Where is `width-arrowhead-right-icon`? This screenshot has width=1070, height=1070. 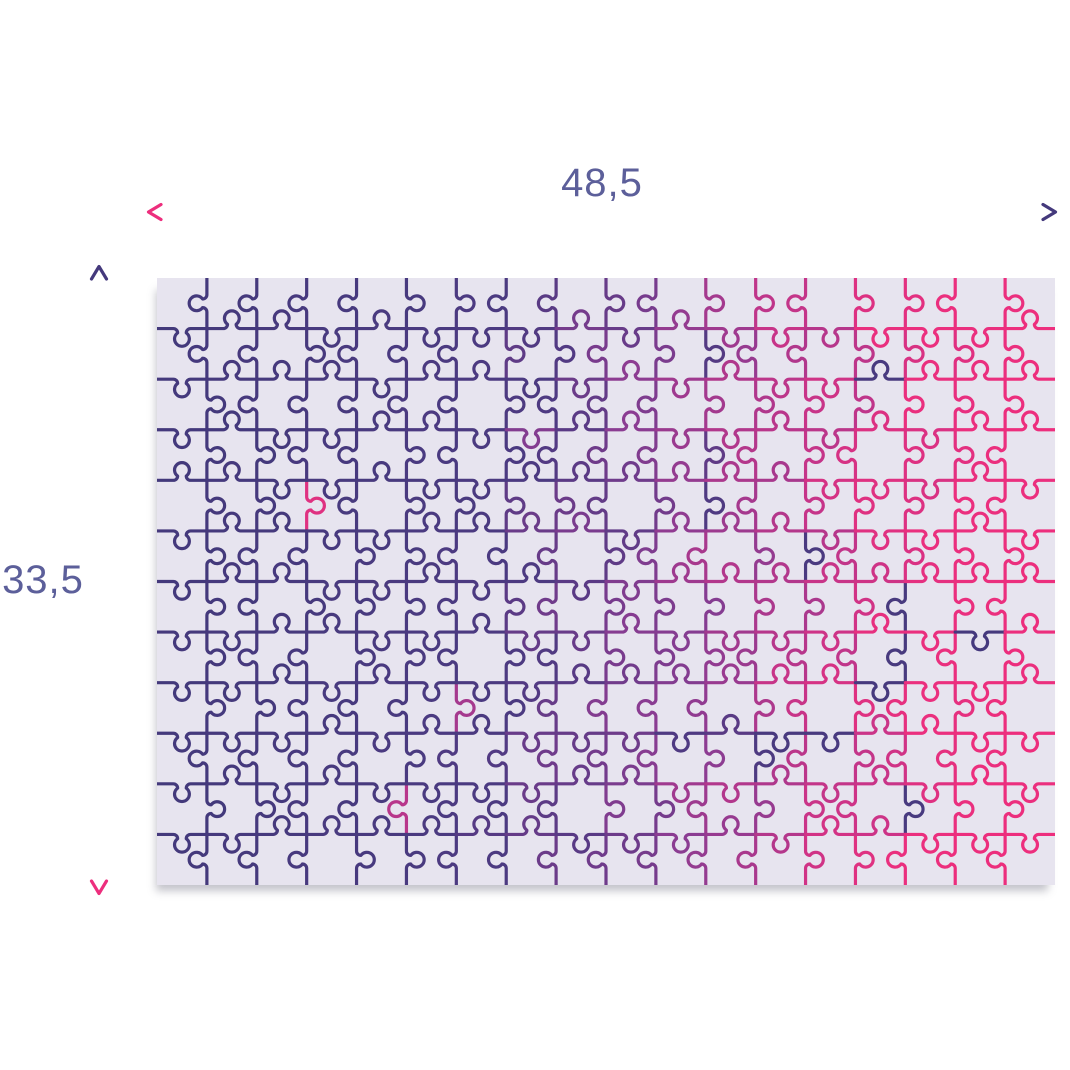
width-arrowhead-right-icon is located at coordinates (1049, 212).